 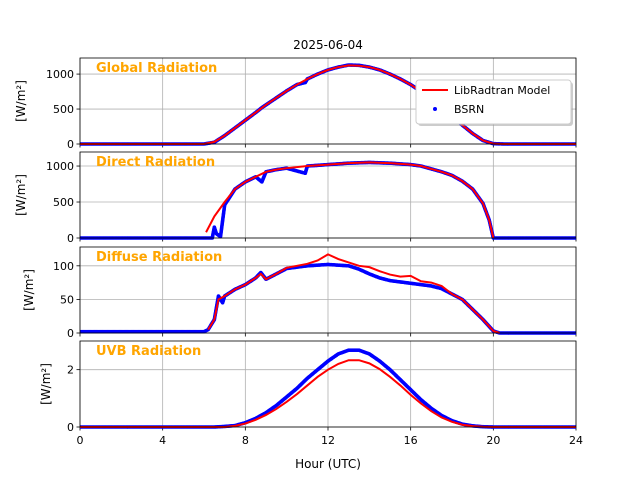 I want to click on chart-title: 2025-06-04, so click(x=328, y=45).